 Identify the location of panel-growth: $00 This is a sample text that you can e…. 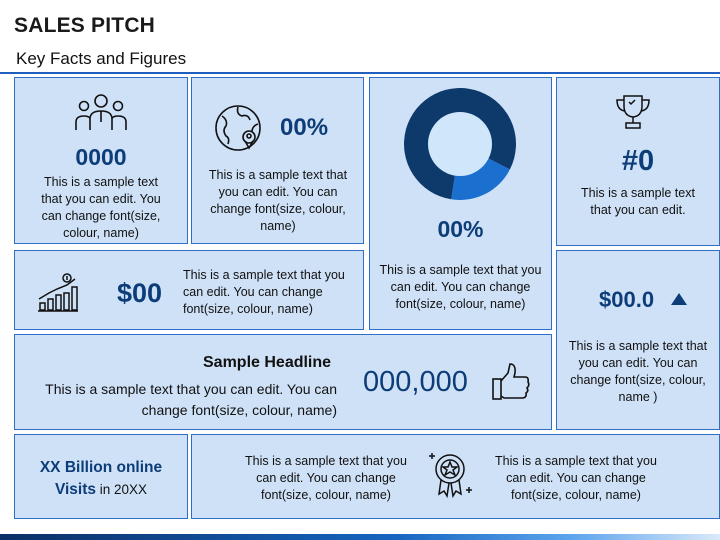
(189, 290).